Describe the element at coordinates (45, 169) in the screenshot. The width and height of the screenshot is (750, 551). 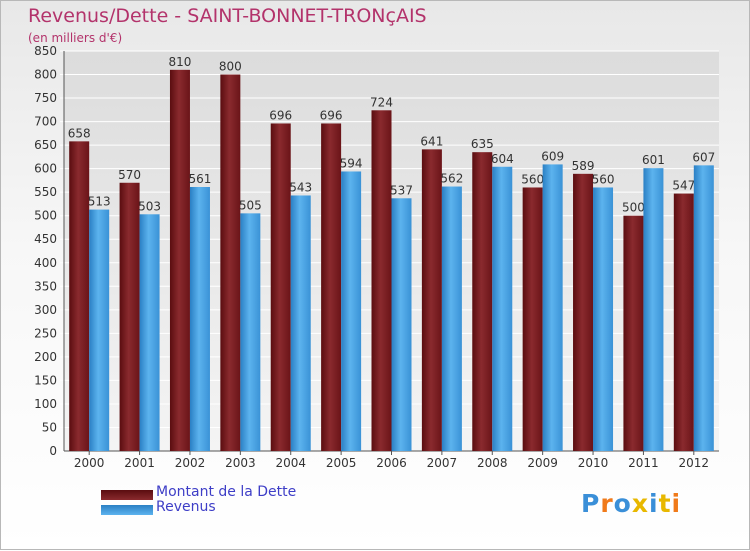
I see `y-tick-label: 600` at that location.